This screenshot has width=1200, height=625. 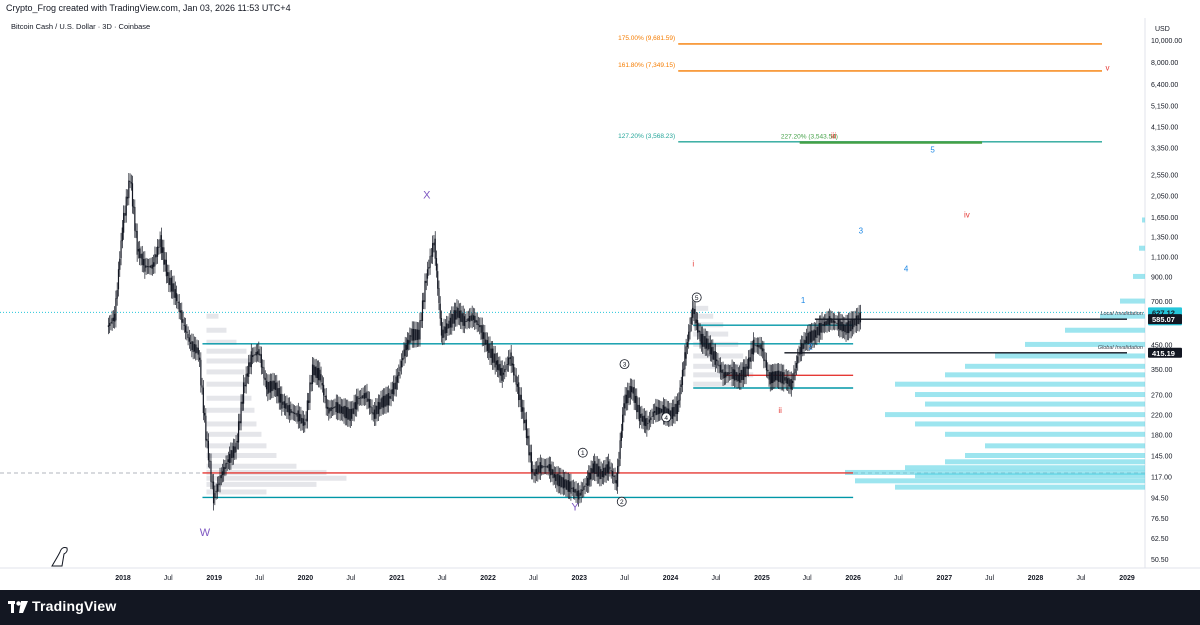 I want to click on price-tick: 145.00, so click(x=1162, y=457).